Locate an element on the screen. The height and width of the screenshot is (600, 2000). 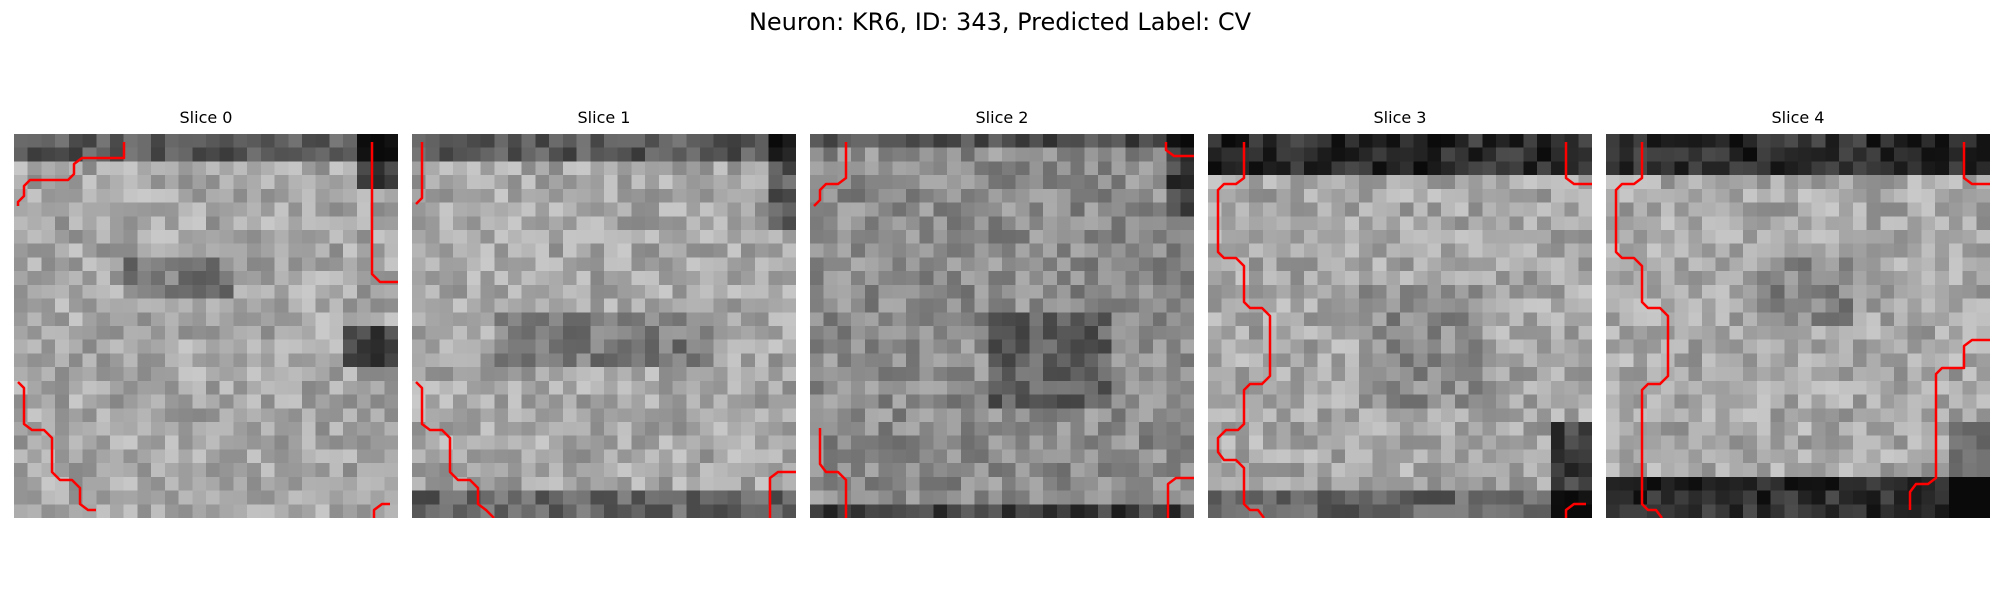
slice-title-4: Slice 4 is located at coordinates (1798, 117).